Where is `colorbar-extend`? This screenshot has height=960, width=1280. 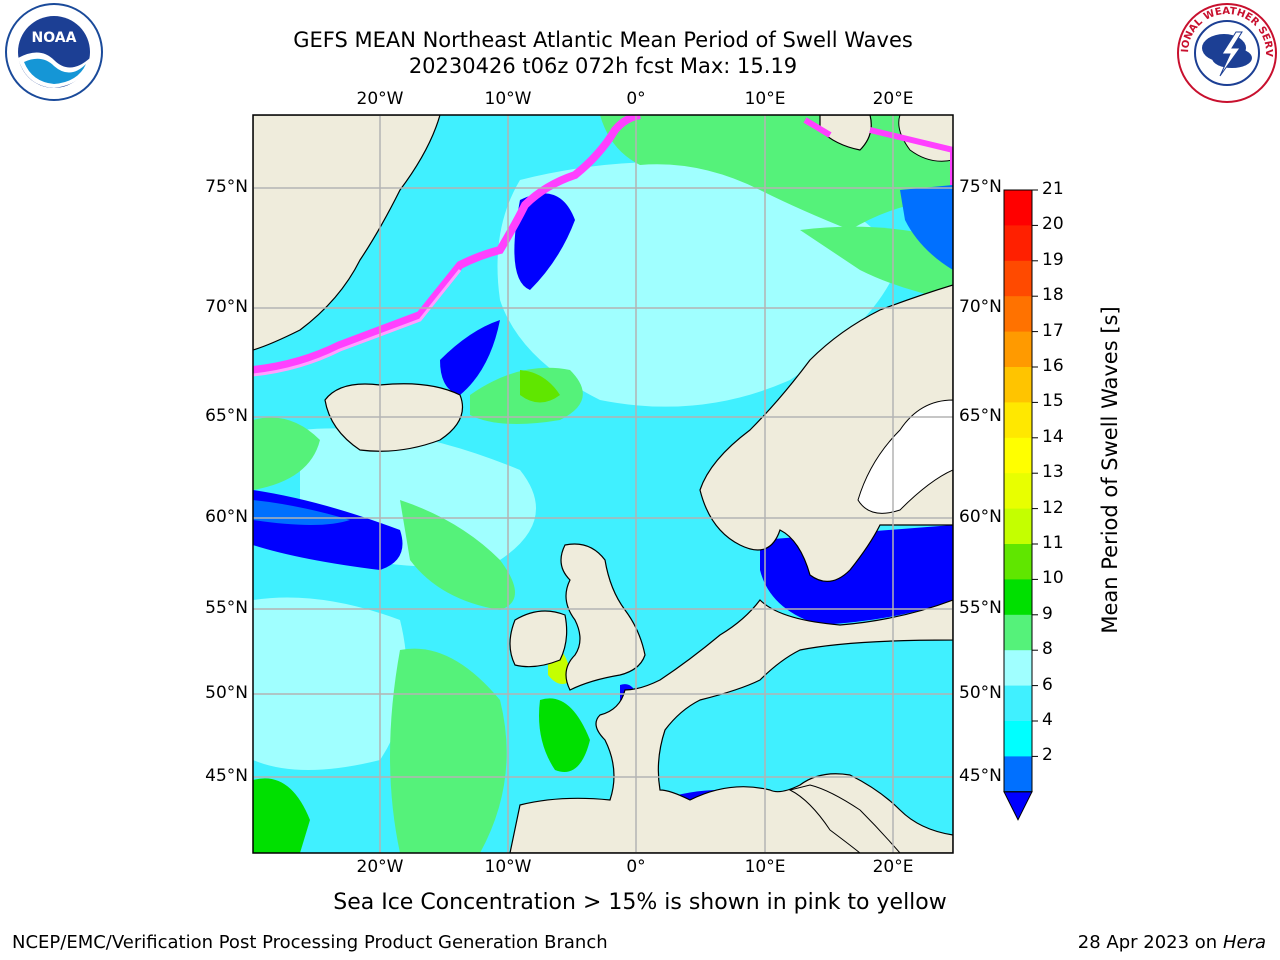
colorbar-extend is located at coordinates (1018, 806).